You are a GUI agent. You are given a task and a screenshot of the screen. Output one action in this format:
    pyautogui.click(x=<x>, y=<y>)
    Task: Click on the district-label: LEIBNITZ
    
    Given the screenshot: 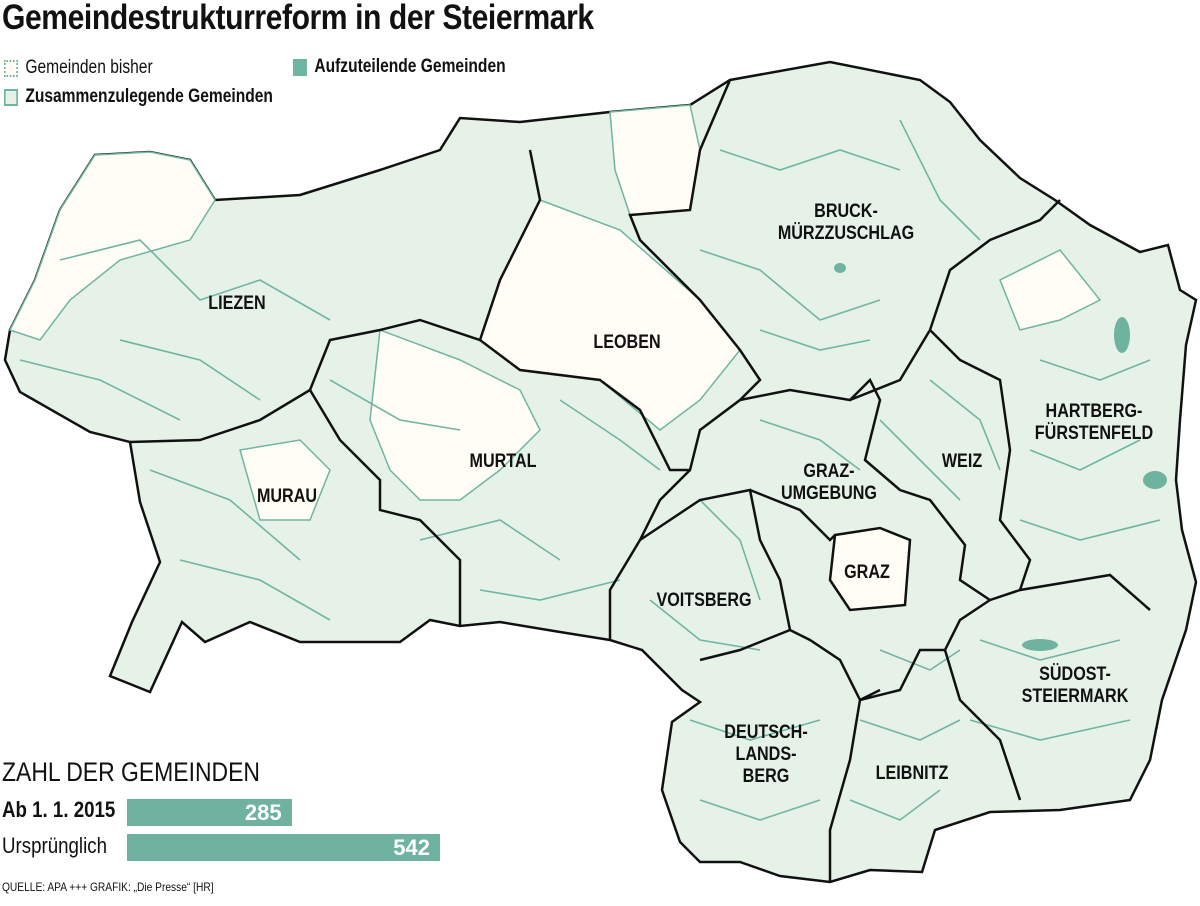 What is the action you would take?
    pyautogui.click(x=912, y=773)
    